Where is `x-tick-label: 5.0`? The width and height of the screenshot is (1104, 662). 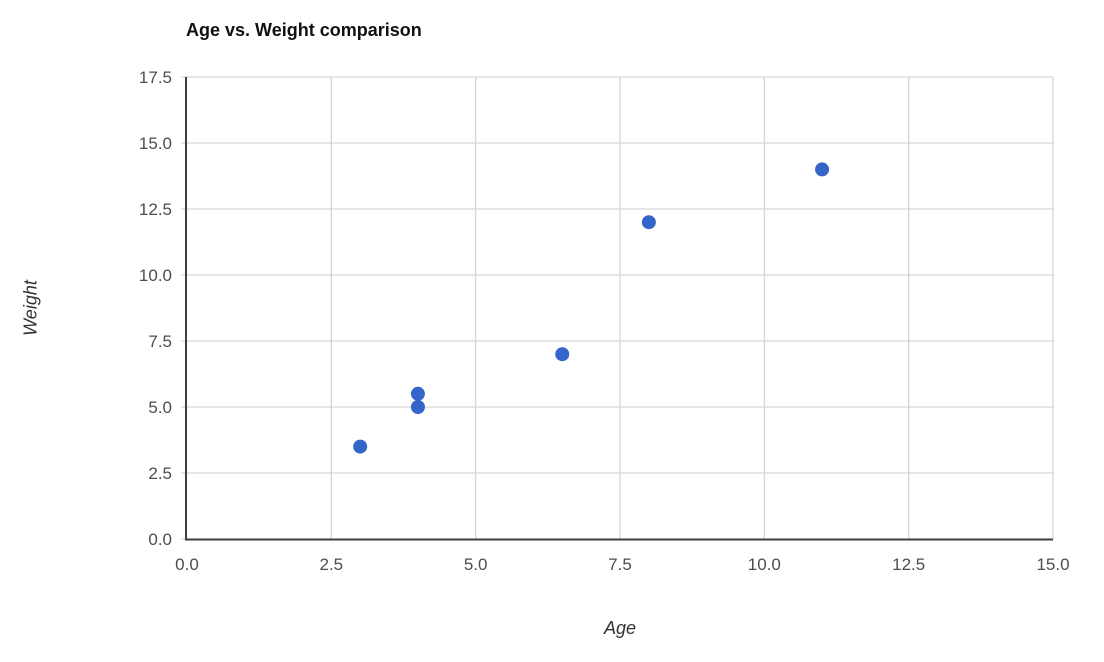
x-tick-label: 5.0 is located at coordinates (476, 564).